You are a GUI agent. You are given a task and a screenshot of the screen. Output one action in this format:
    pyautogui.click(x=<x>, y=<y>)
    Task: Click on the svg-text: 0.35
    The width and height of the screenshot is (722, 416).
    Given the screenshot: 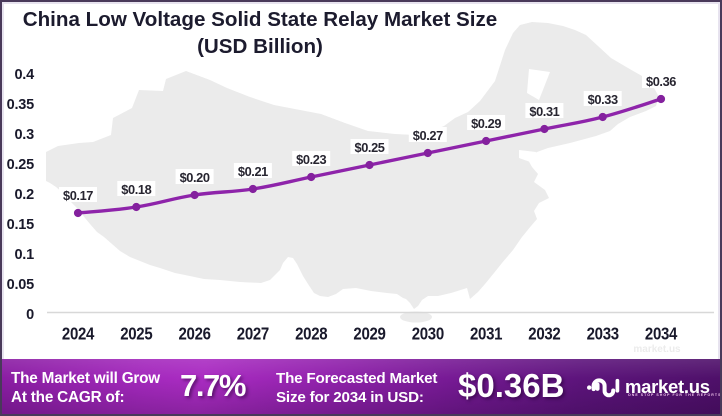 What is the action you would take?
    pyautogui.click(x=21, y=105)
    